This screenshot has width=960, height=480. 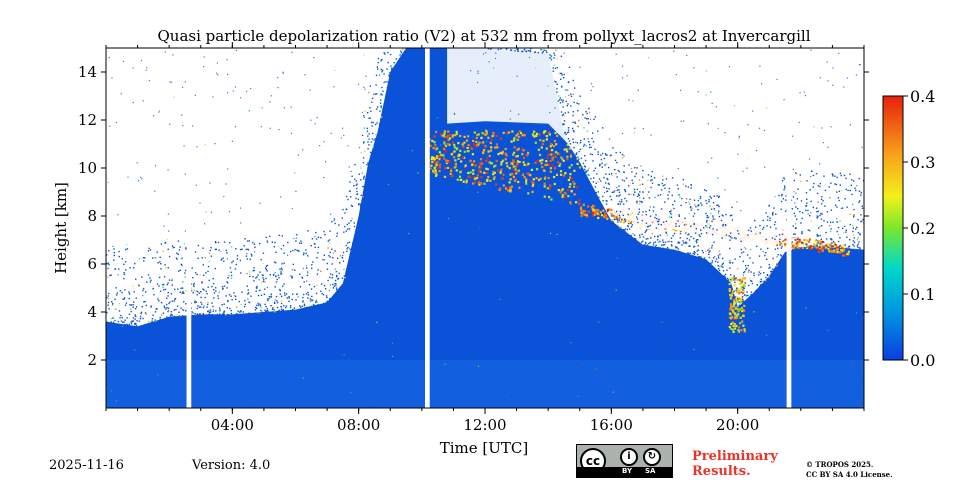 I want to click on y-axis-label: Height [km], so click(x=61, y=228).